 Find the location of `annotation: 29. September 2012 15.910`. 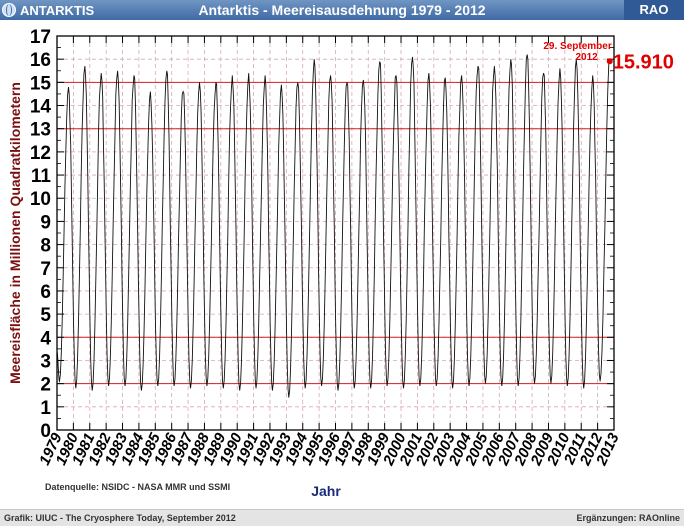

annotation: 29. September 2012 15.910 is located at coordinates (608, 57).